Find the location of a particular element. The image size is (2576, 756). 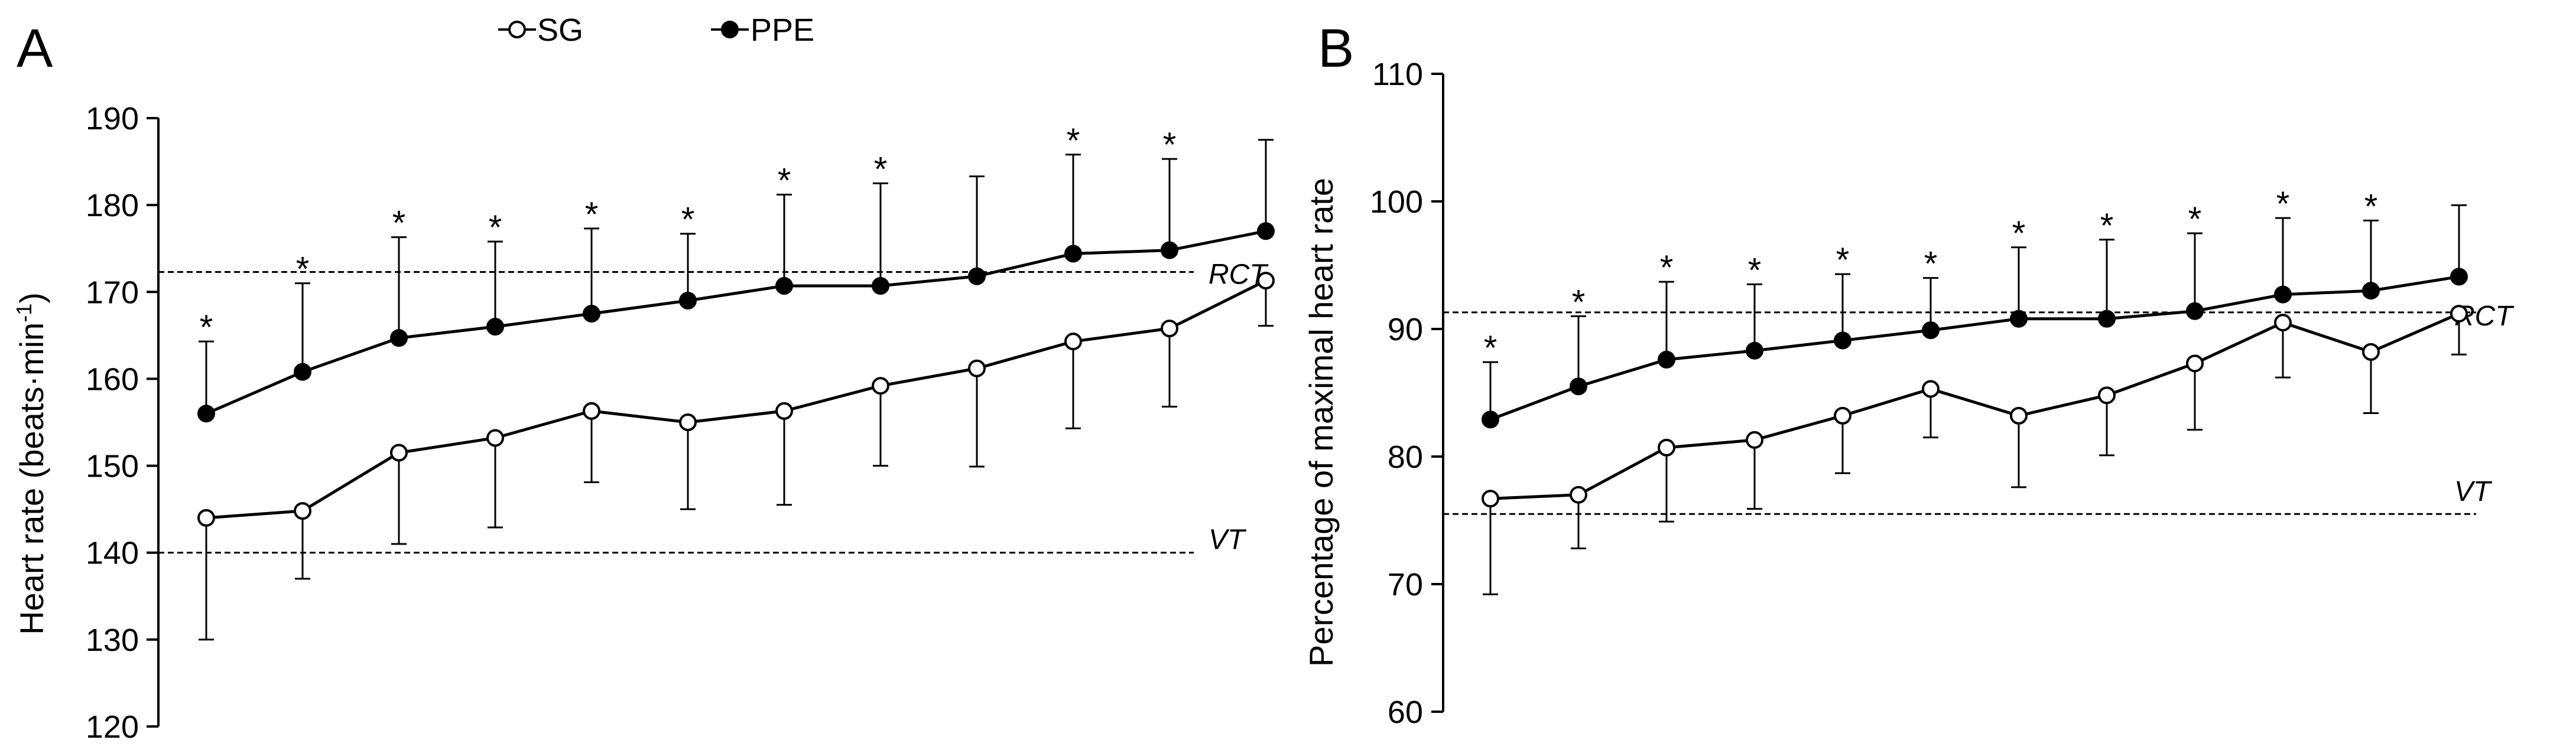

y-tick-label-a: 190 is located at coordinates (112, 118).